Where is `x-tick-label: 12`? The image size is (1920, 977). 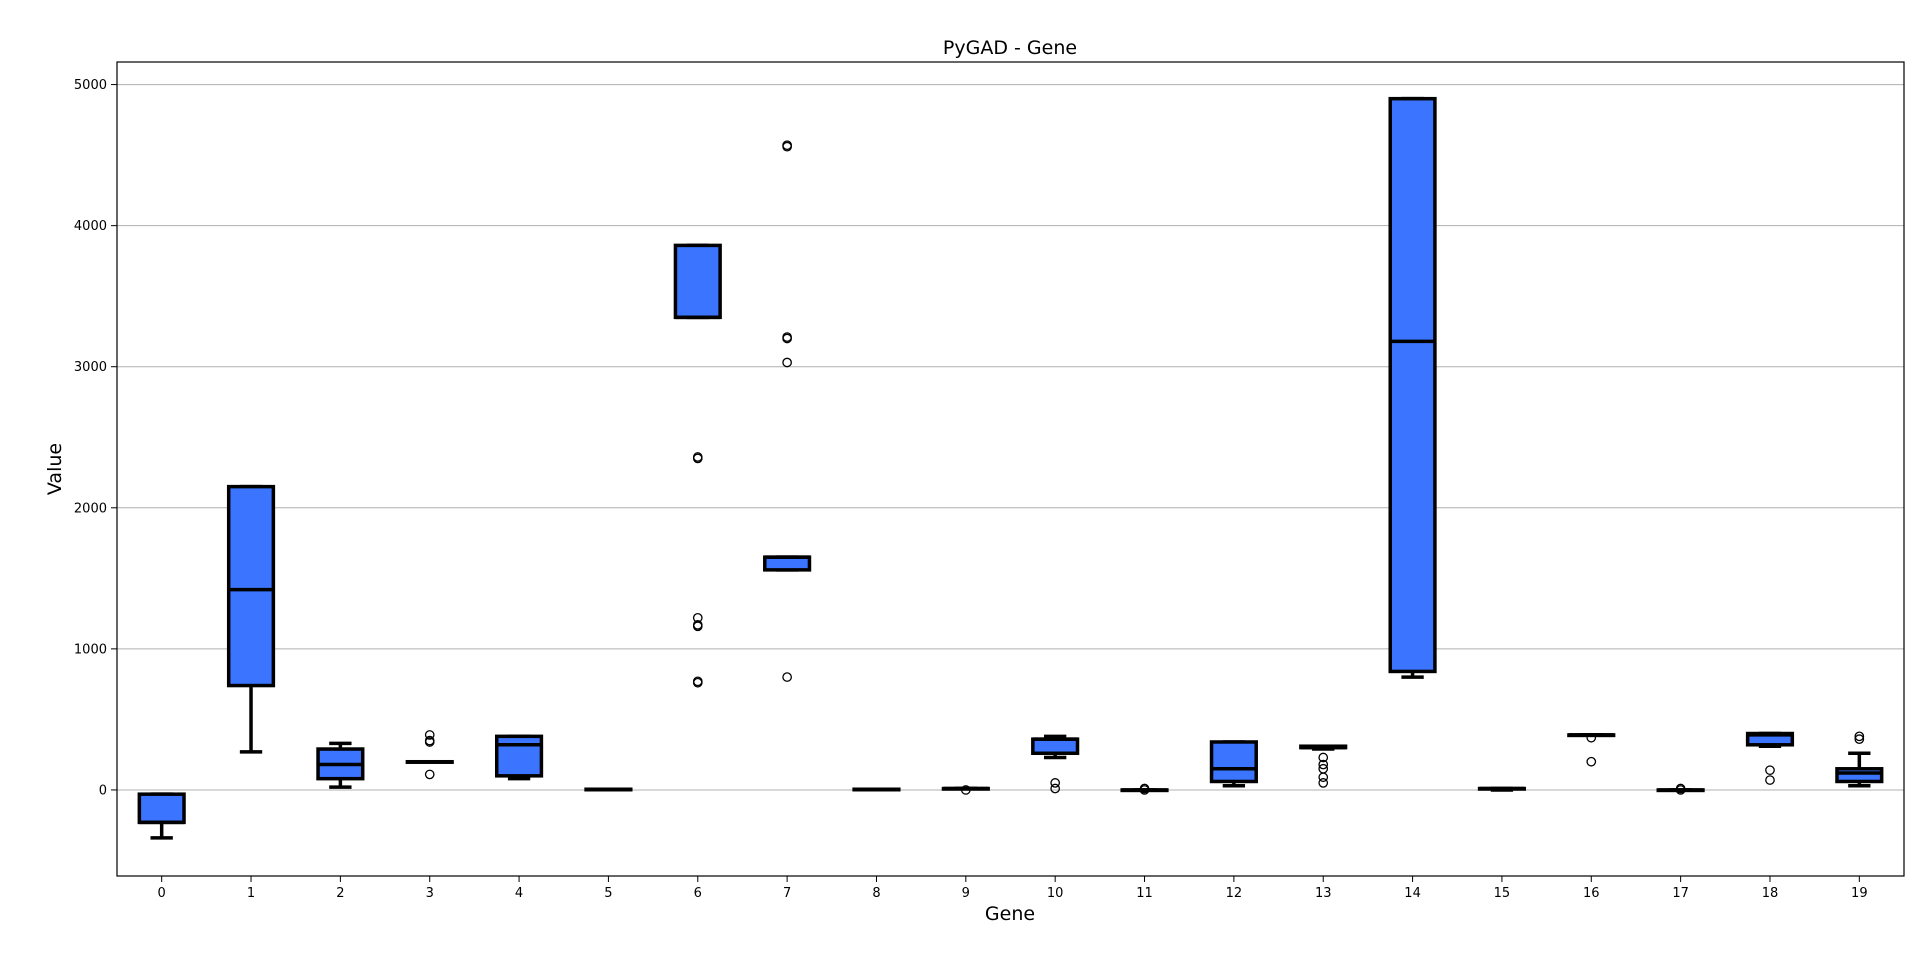 x-tick-label: 12 is located at coordinates (1234, 893).